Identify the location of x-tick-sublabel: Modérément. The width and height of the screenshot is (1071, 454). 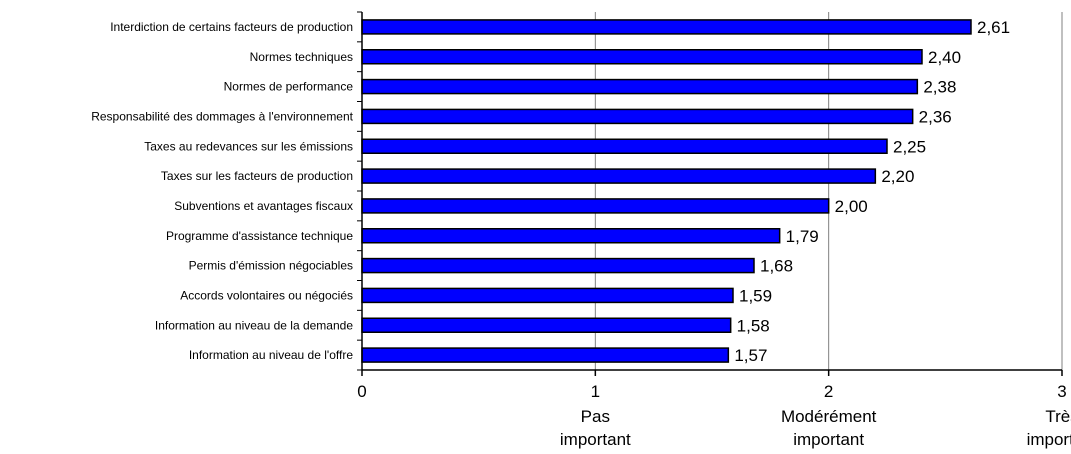
(829, 416).